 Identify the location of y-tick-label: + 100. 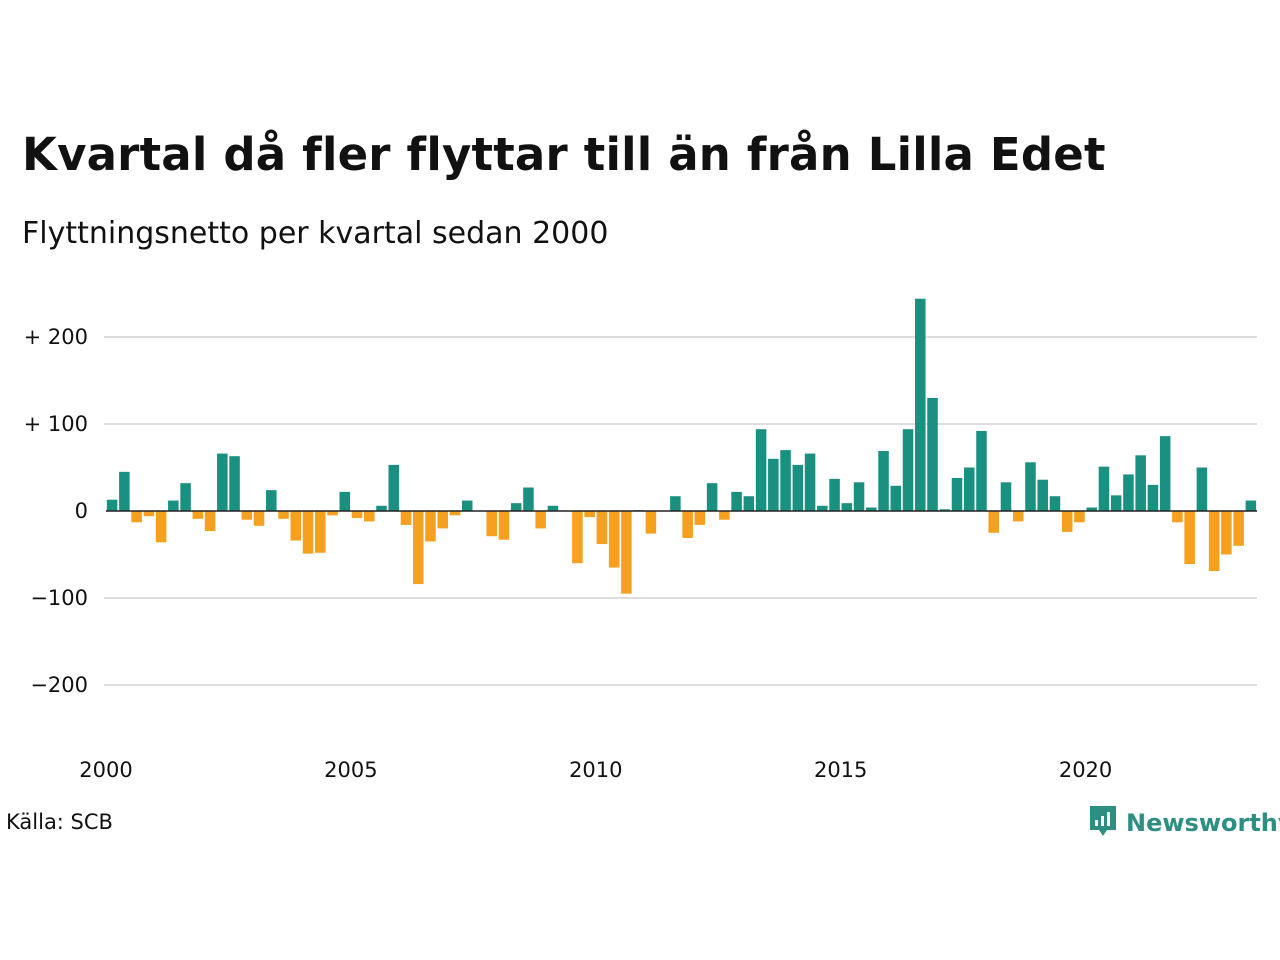
(56, 424).